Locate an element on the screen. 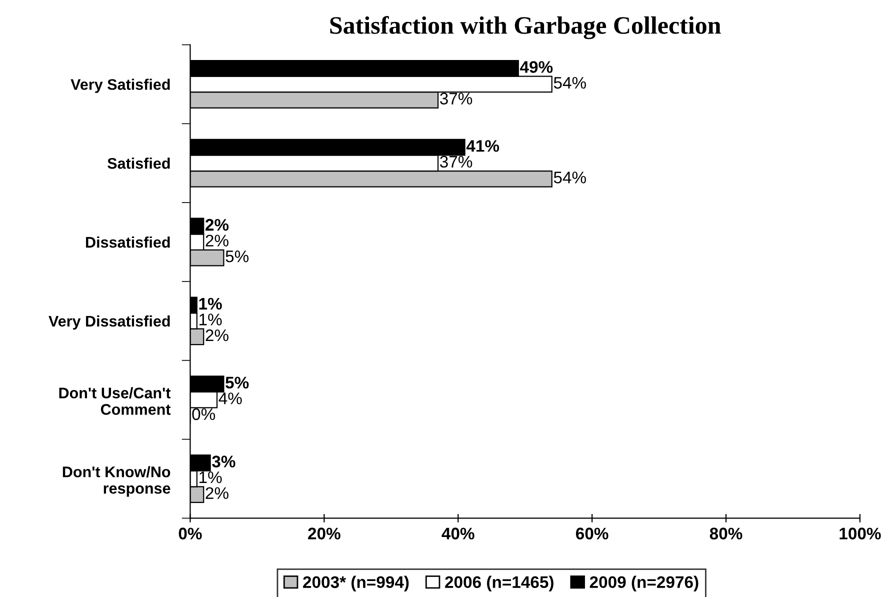 This screenshot has height=597, width=893. y-tick-label: Very Satisfied is located at coordinates (120, 85).